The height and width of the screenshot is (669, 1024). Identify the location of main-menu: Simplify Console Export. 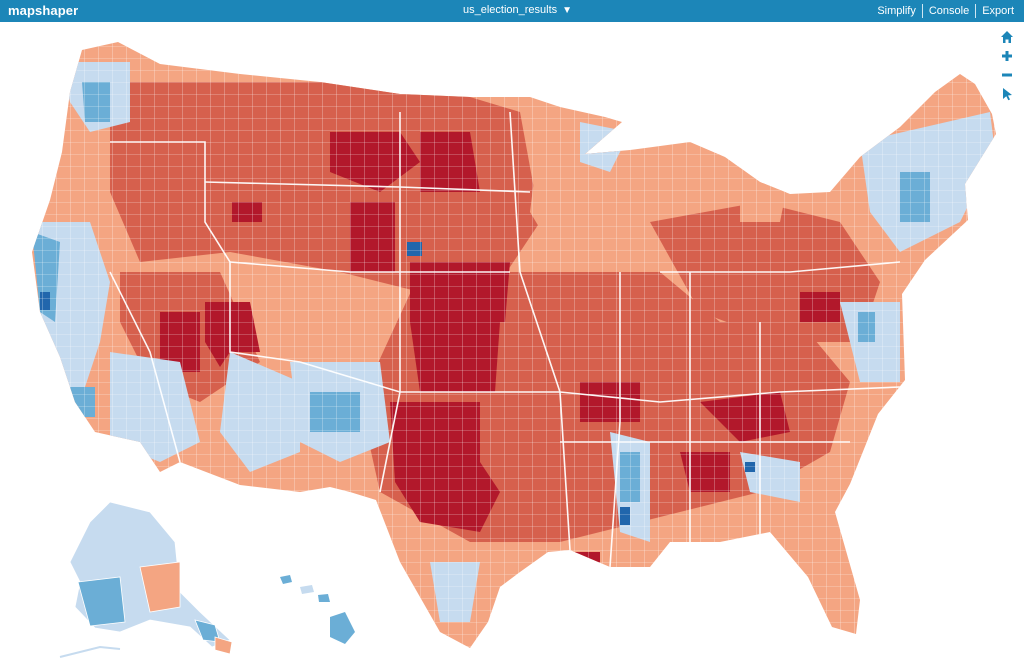
(942, 11).